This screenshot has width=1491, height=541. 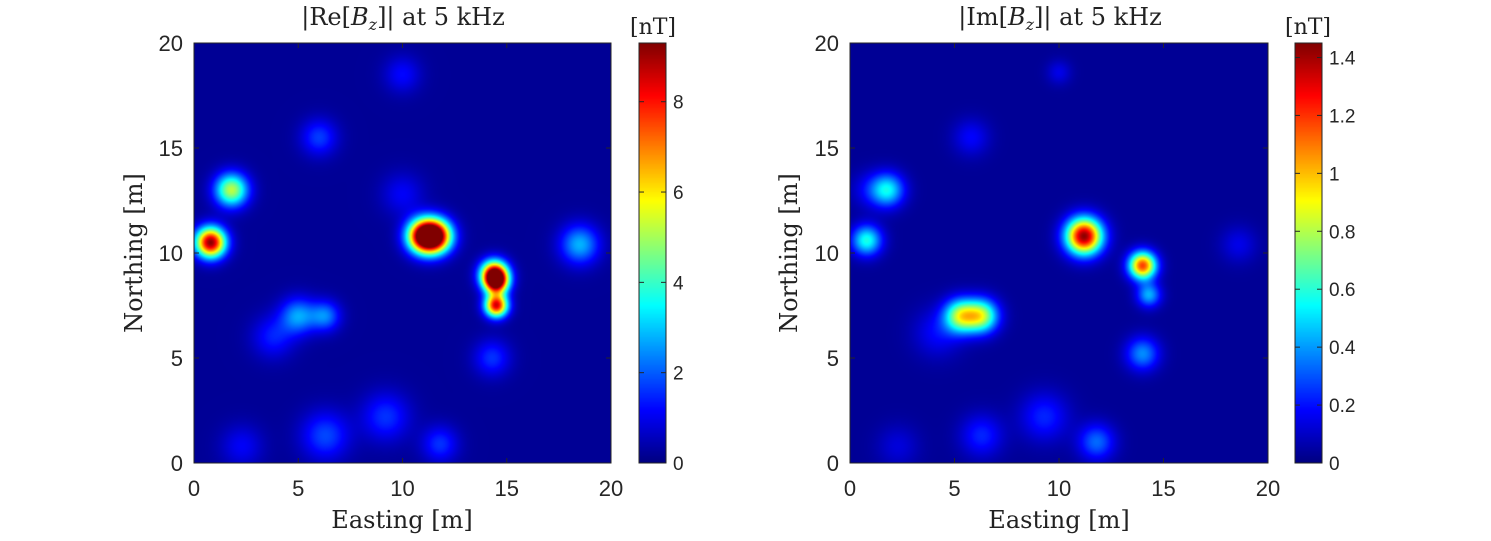 What do you see at coordinates (171, 43) in the screenshot?
I see `panel-real-ytick-label: 20` at bounding box center [171, 43].